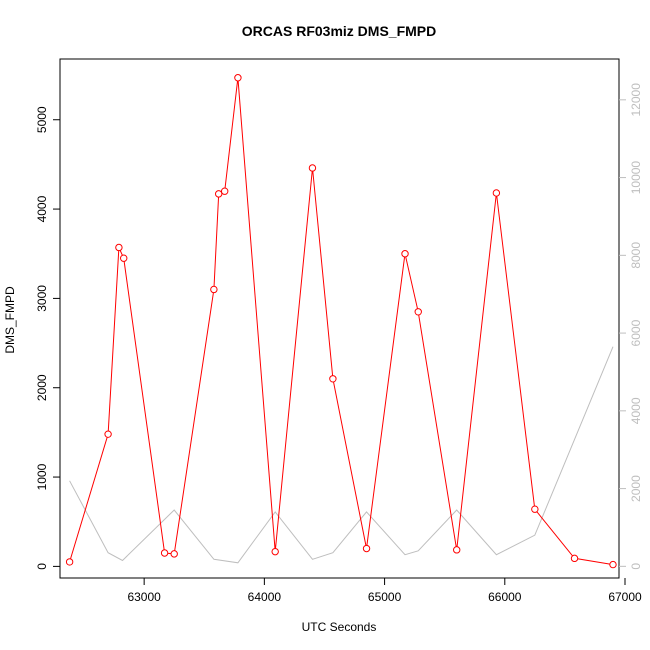  What do you see at coordinates (42, 208) in the screenshot?
I see `y-tick-label: 4000` at bounding box center [42, 208].